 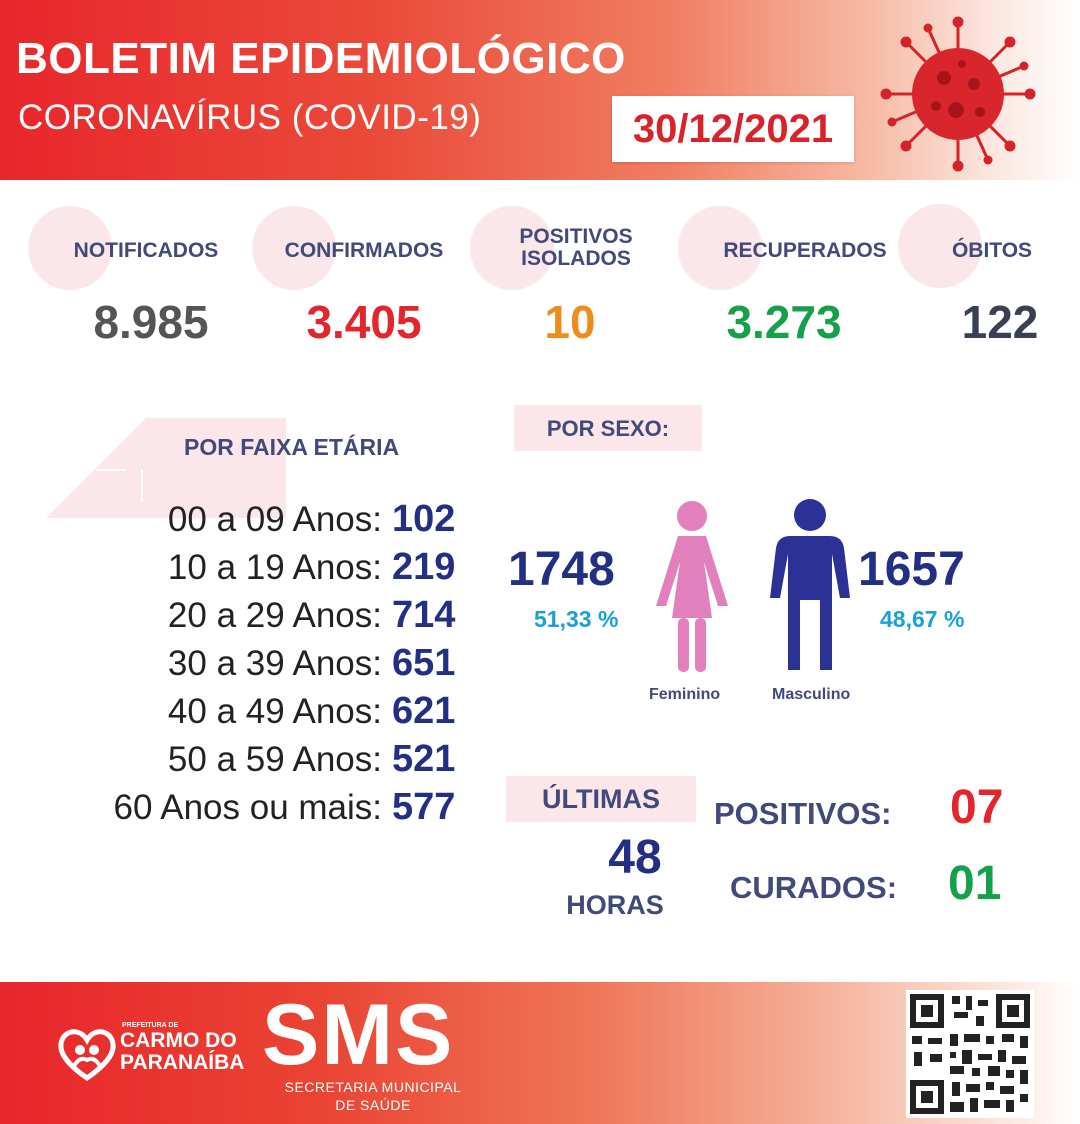 I want to click on male-count: 1657, so click(x=911, y=569).